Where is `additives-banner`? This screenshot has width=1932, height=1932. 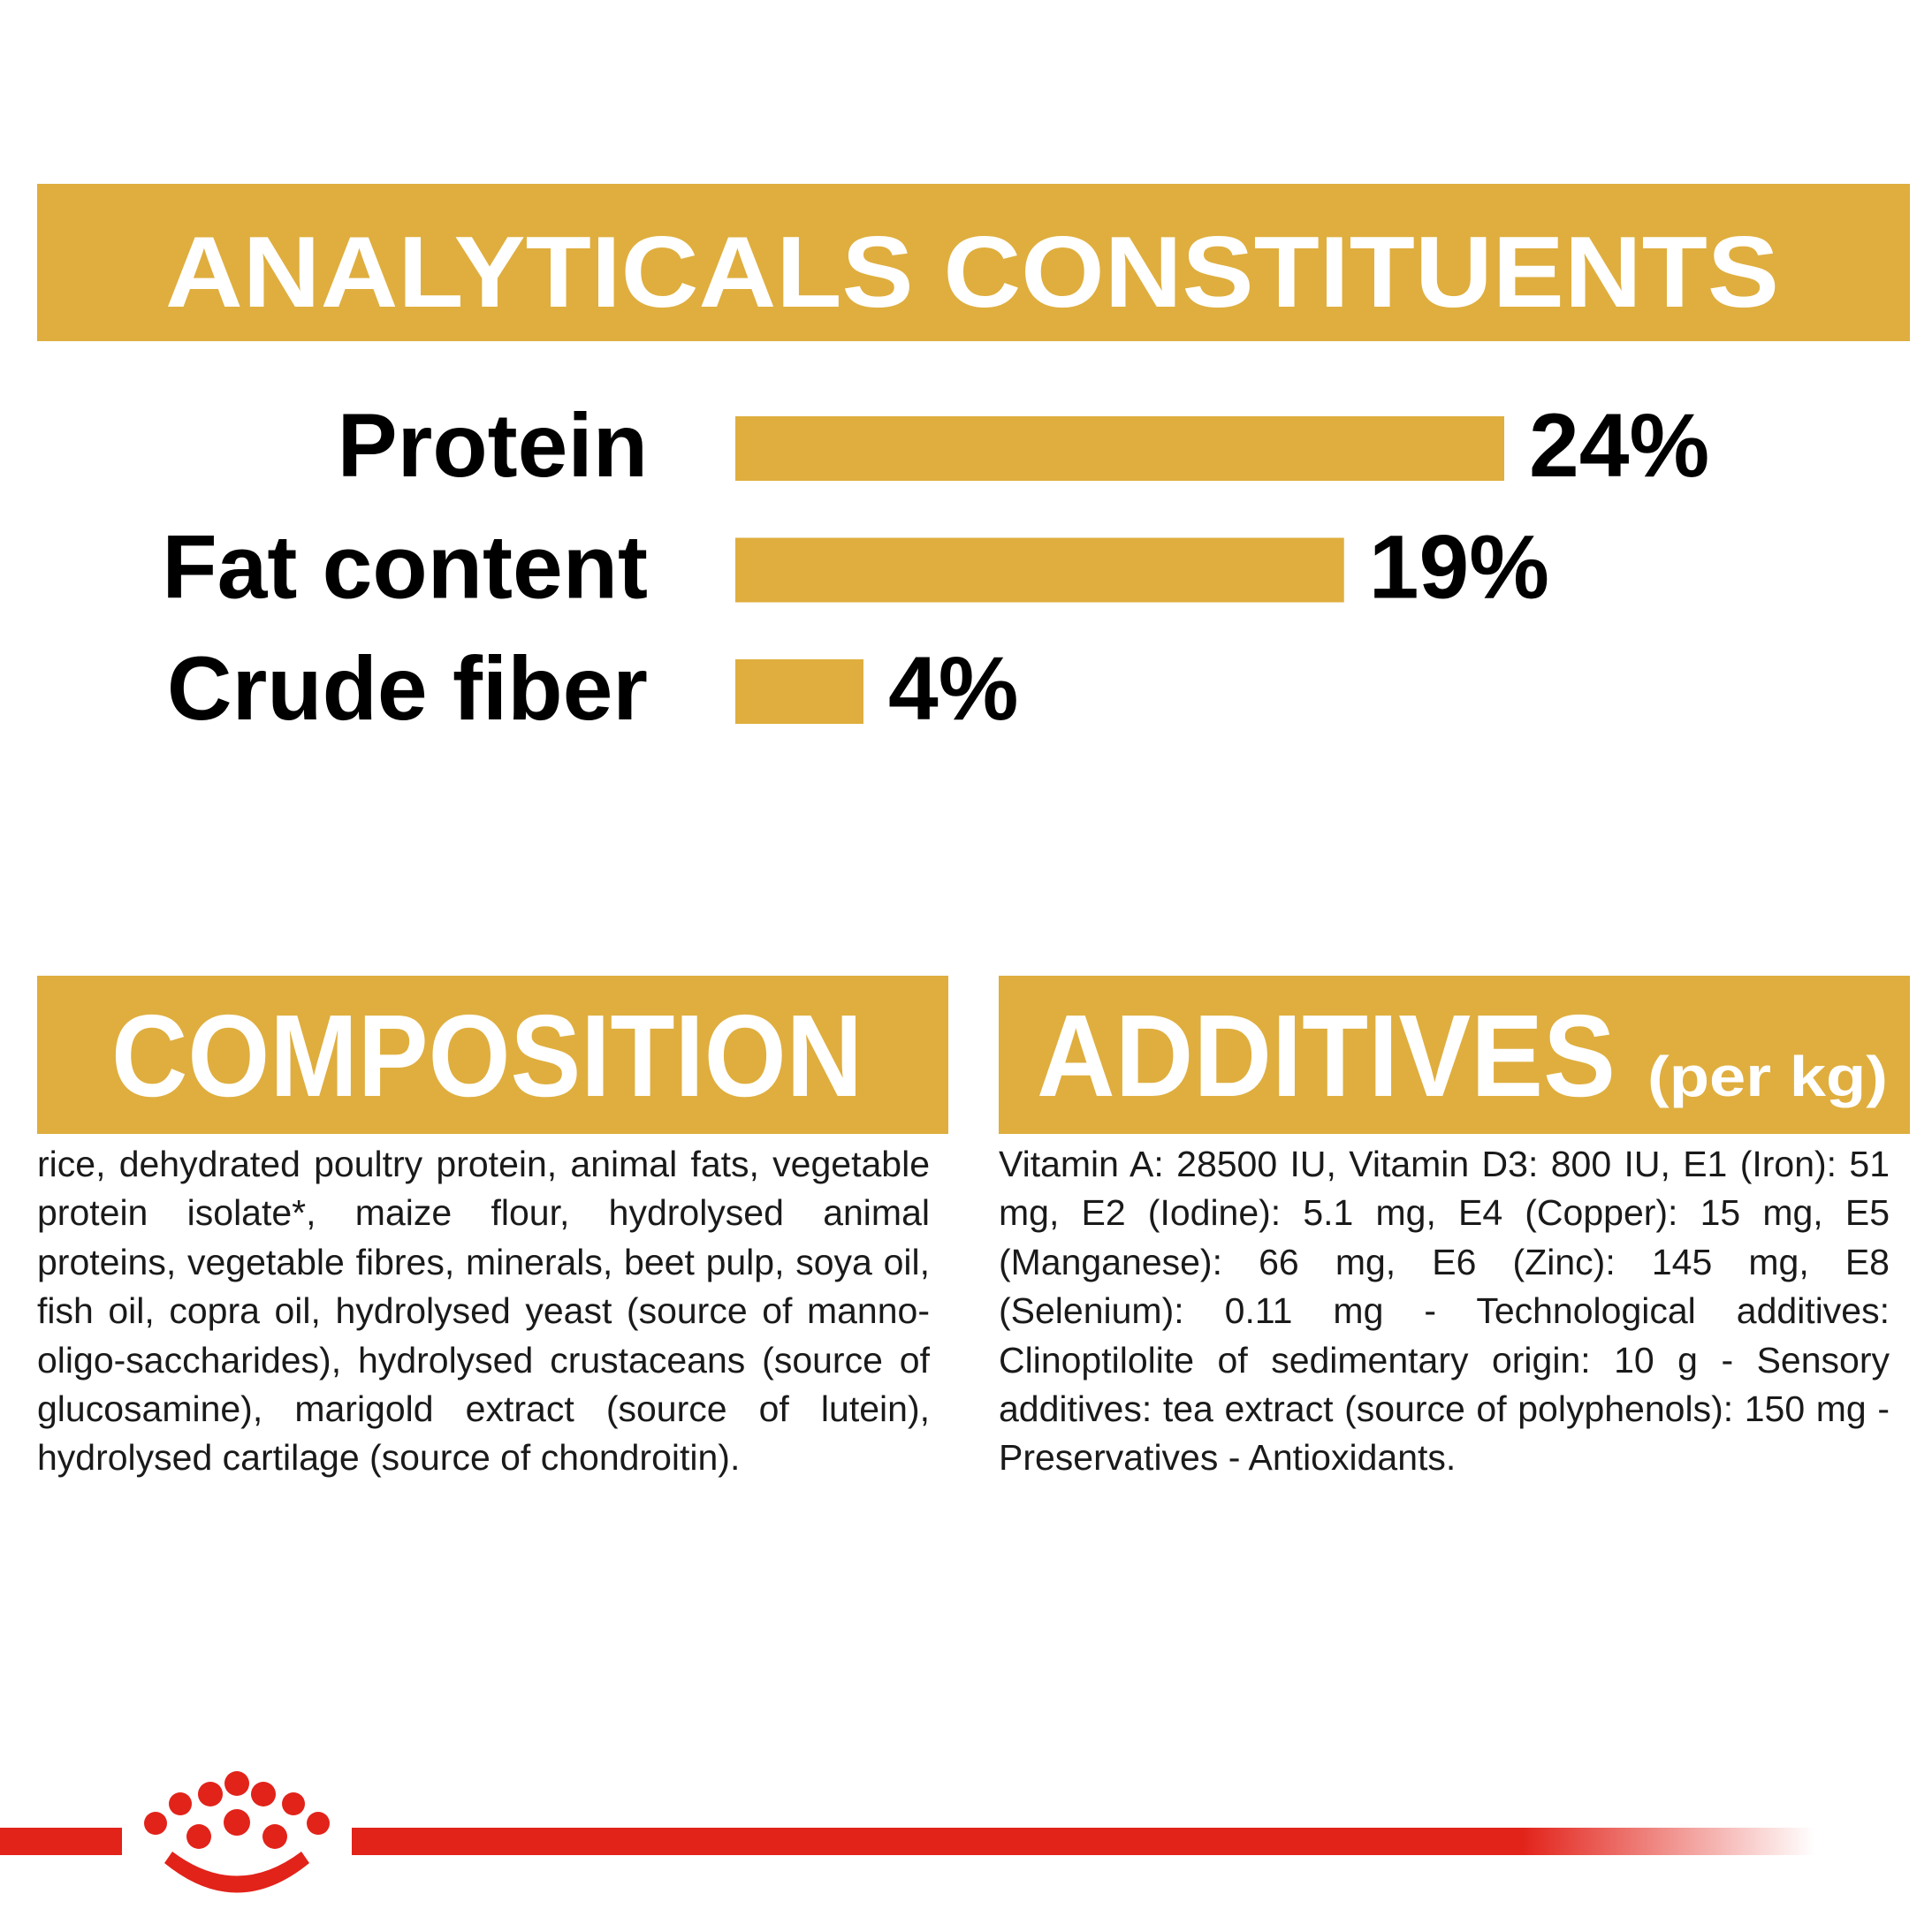 additives-banner is located at coordinates (1454, 1055).